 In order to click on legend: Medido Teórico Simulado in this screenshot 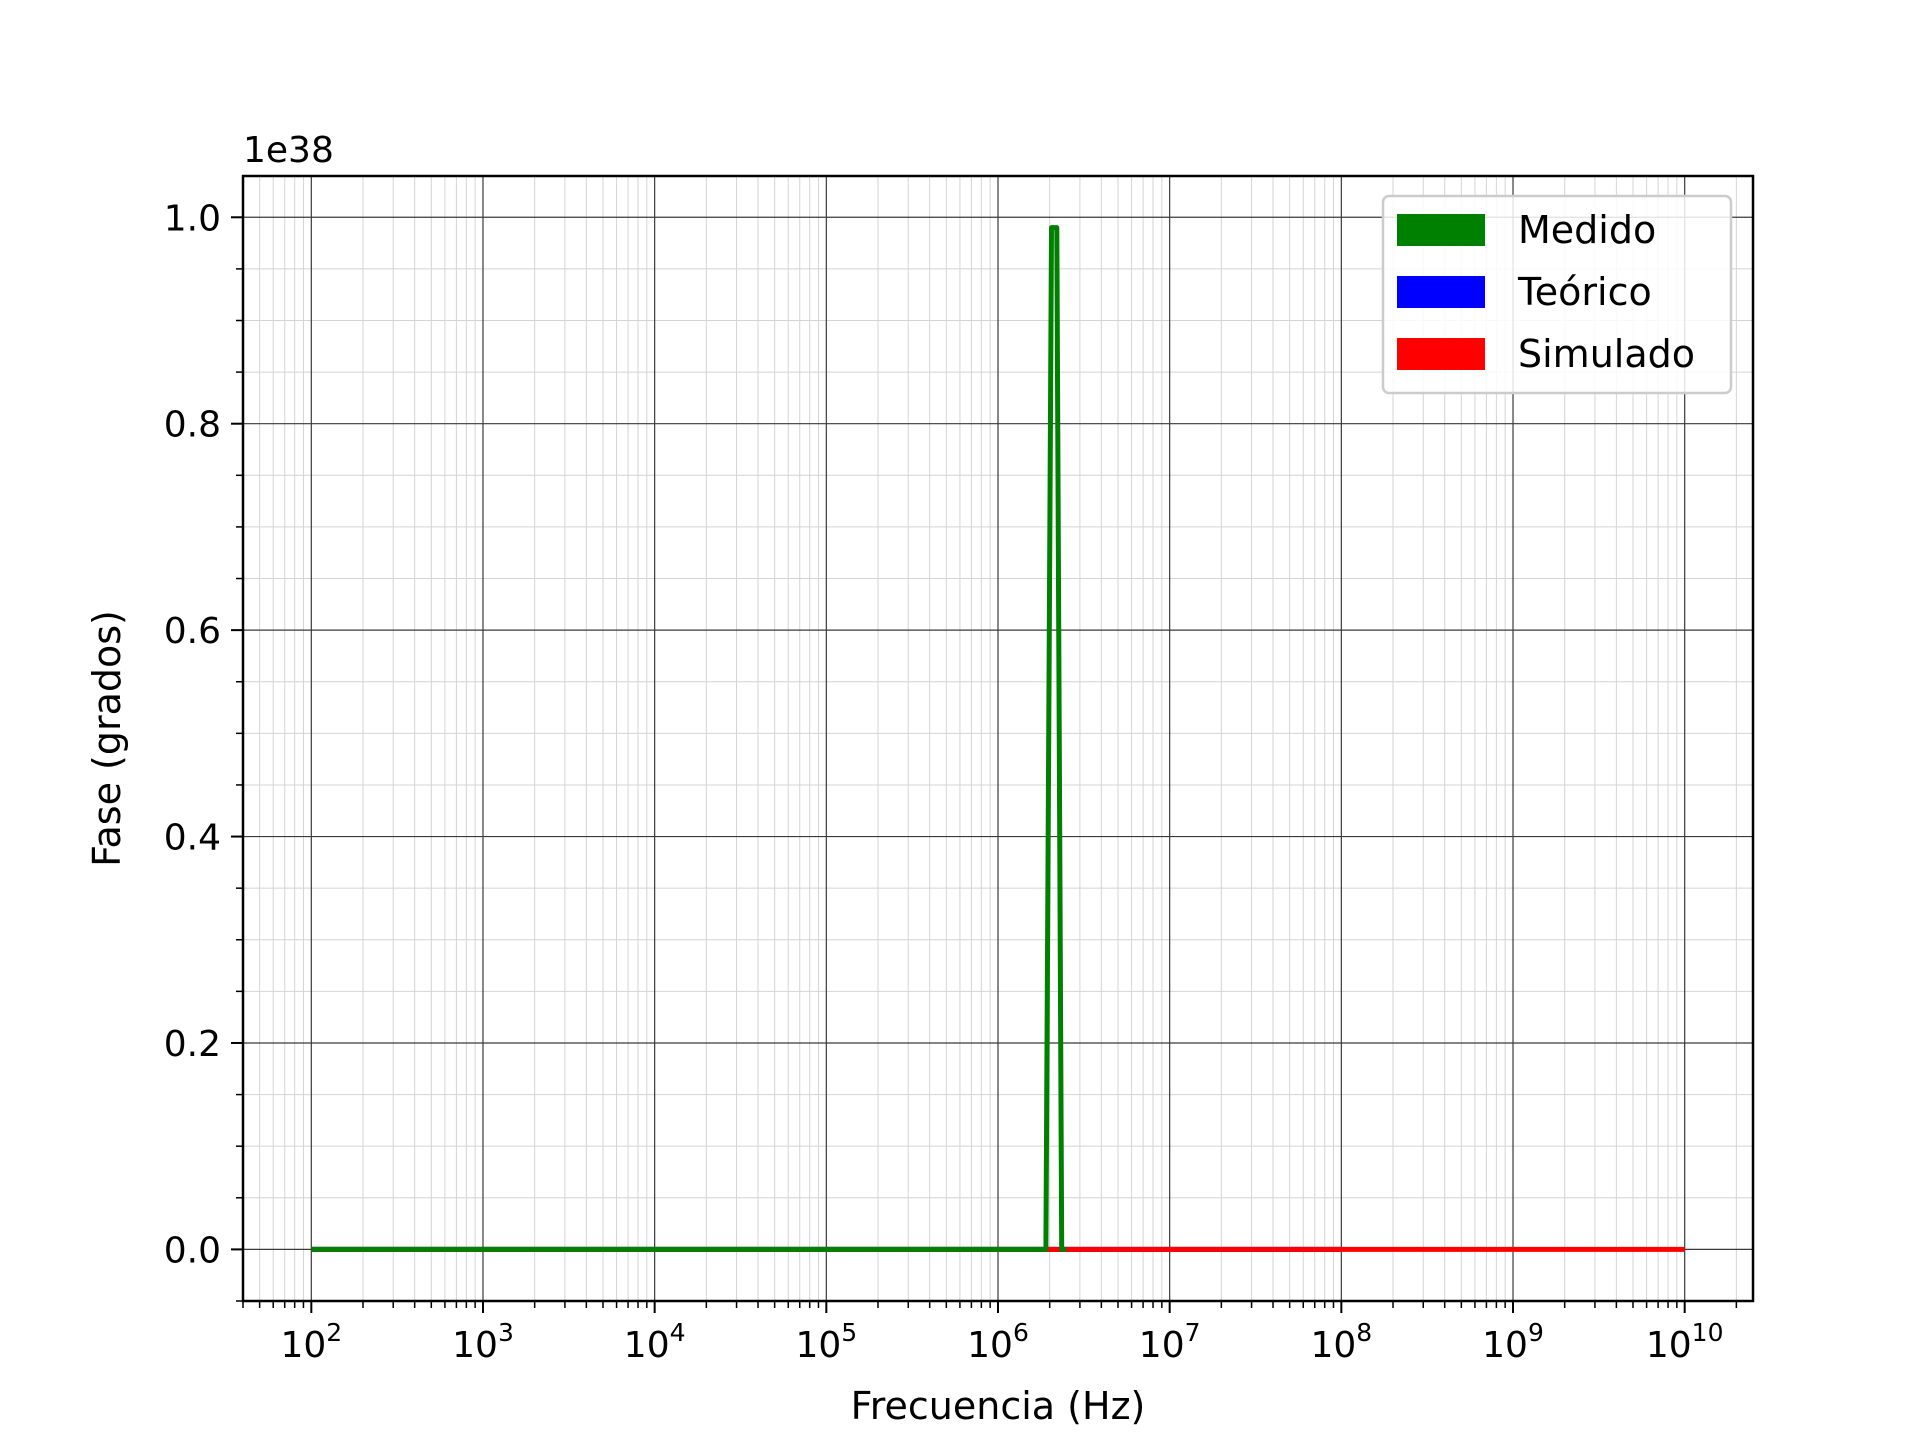, I will do `click(1557, 294)`.